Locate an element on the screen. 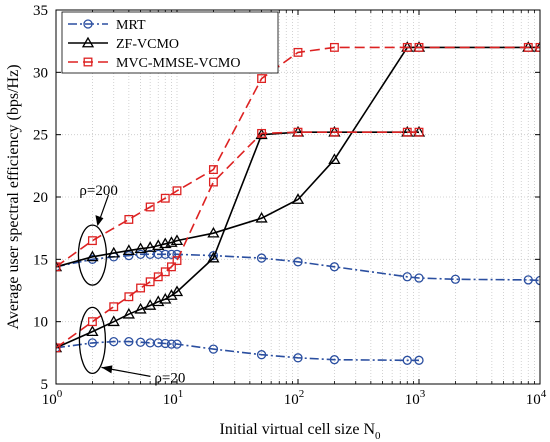  legend-item-mvc-mmse-vcmo: MVC-MMSE-VCMO is located at coordinates (154, 63).